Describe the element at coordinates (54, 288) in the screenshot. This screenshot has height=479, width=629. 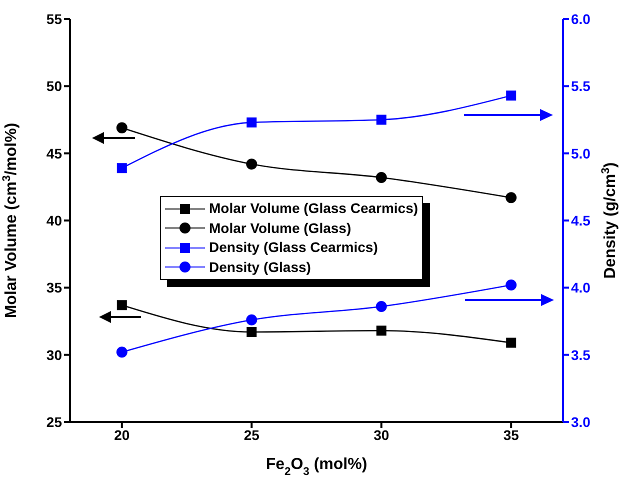
I see `y-tick-label: 35` at that location.